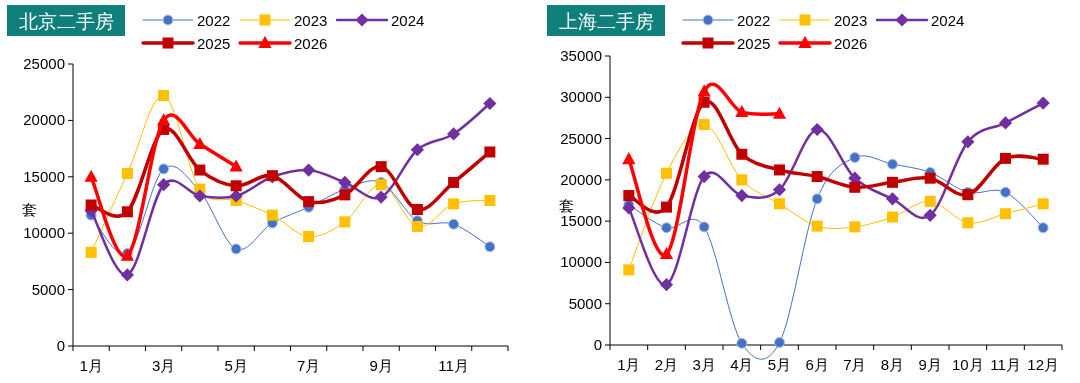 This screenshot has width=1080, height=383. What do you see at coordinates (44, 176) in the screenshot?
I see `y-tick-label: 15000` at bounding box center [44, 176].